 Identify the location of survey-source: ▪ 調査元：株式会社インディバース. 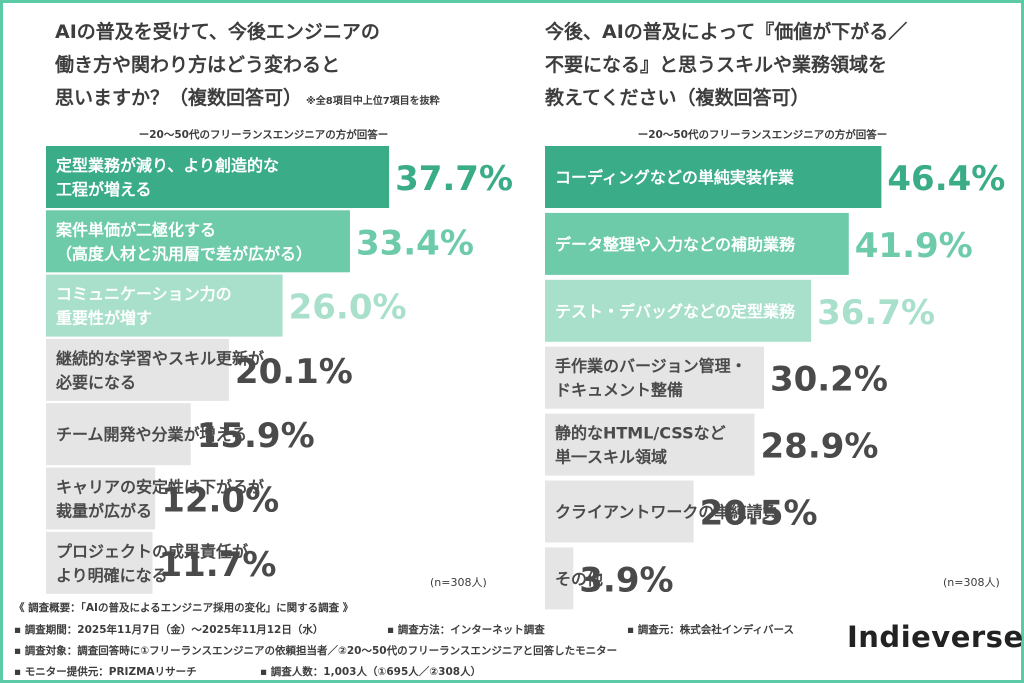
(711, 630).